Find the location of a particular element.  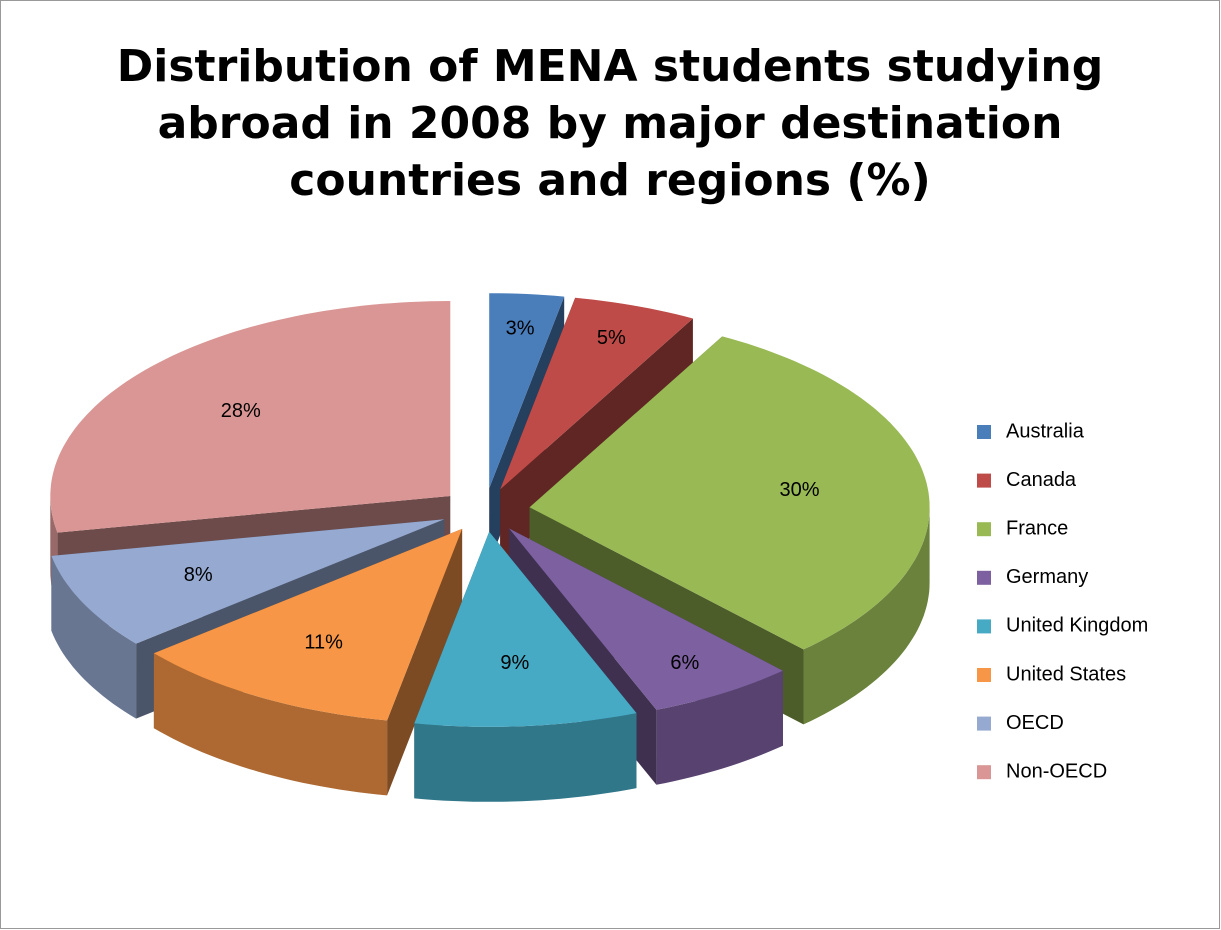

legend-label: OECD is located at coordinates (1035, 723).